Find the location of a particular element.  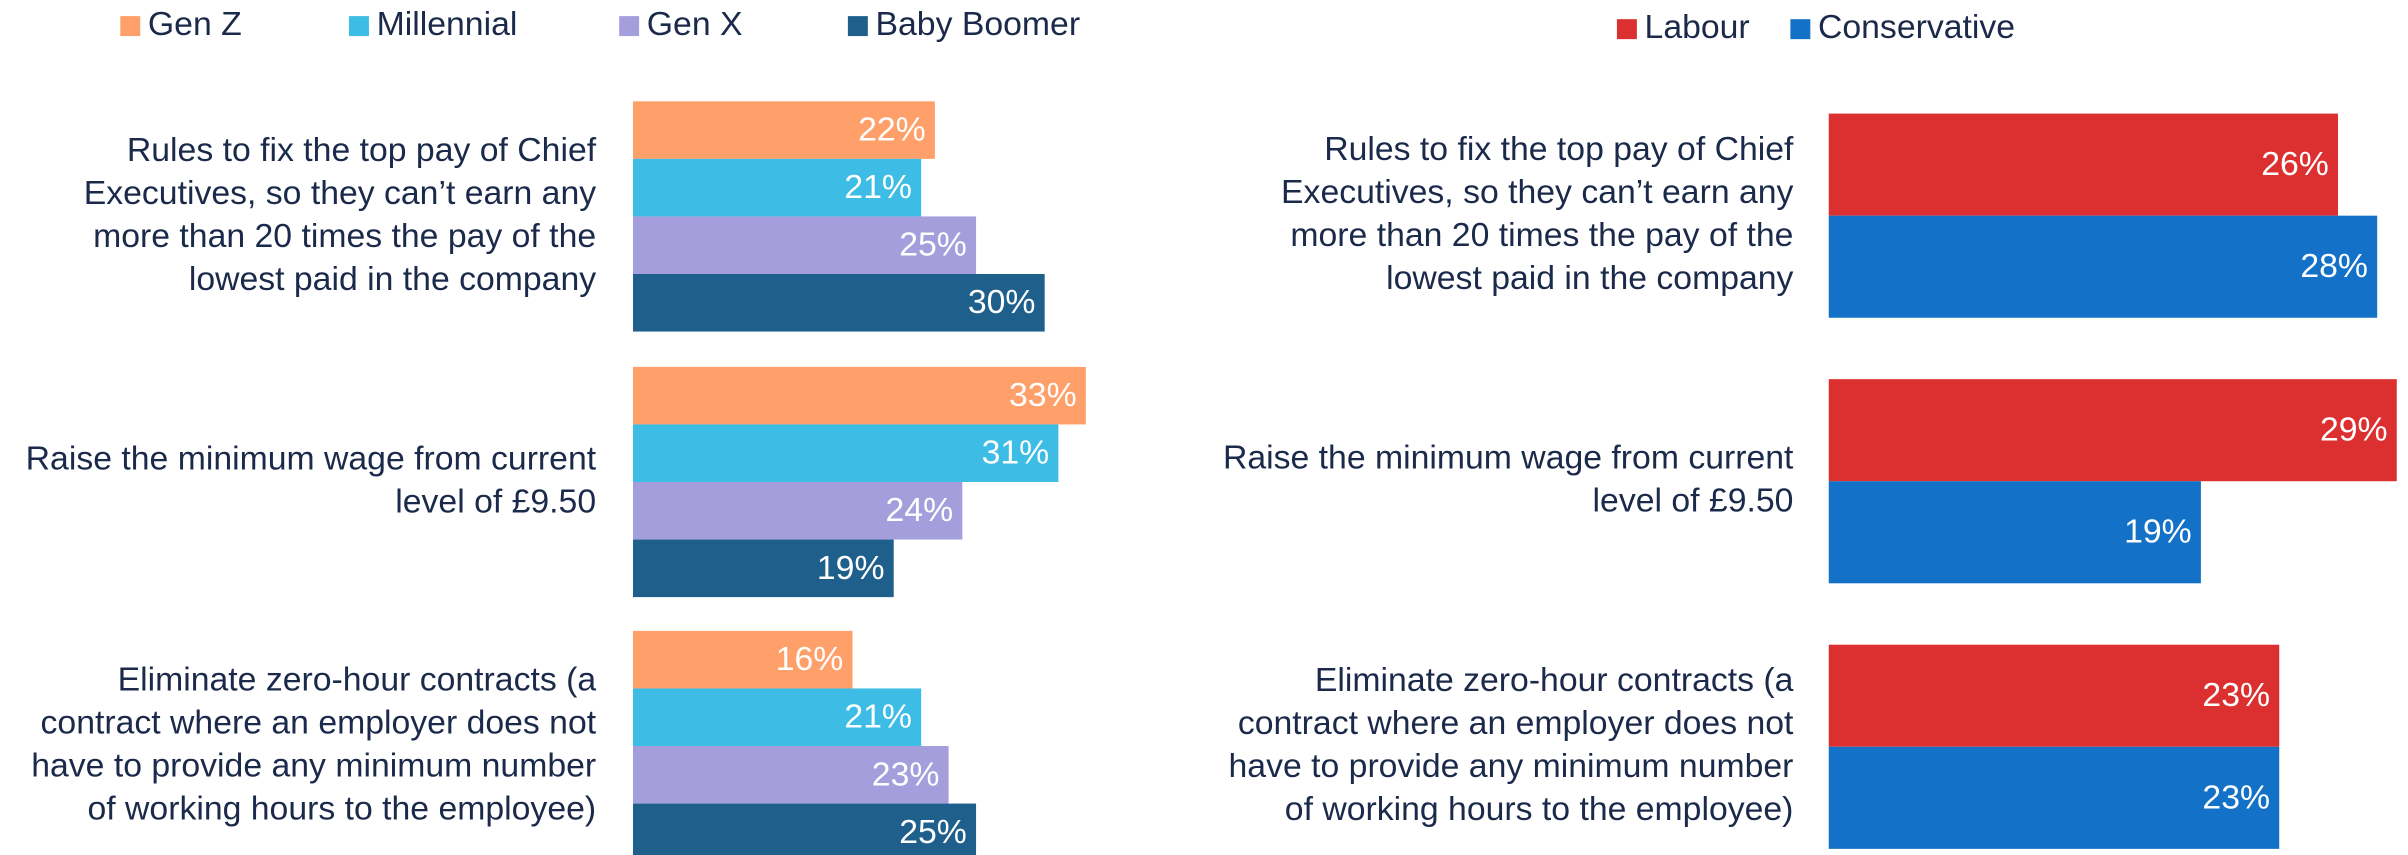

value-label: 29% is located at coordinates (2354, 430).